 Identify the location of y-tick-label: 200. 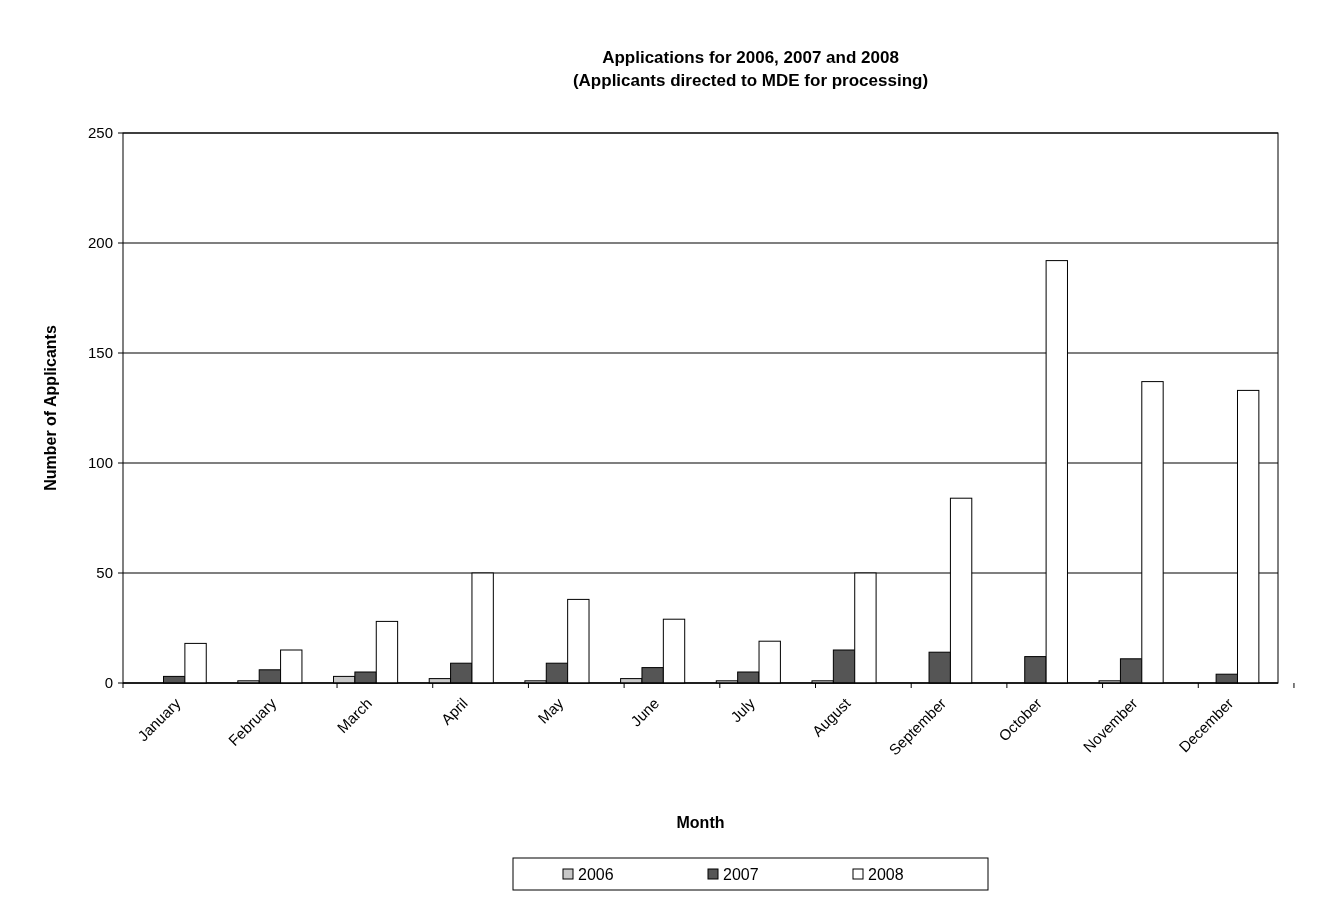
(100, 243).